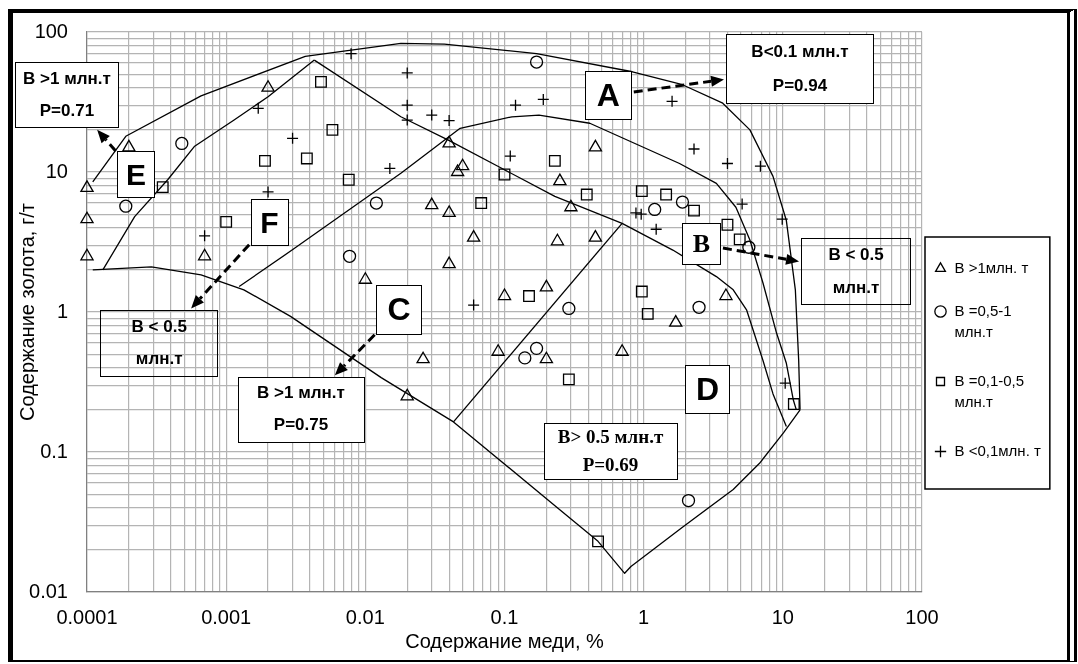  What do you see at coordinates (504, 616) in the screenshot?
I see `x-tick-label: 0.1` at bounding box center [504, 616].